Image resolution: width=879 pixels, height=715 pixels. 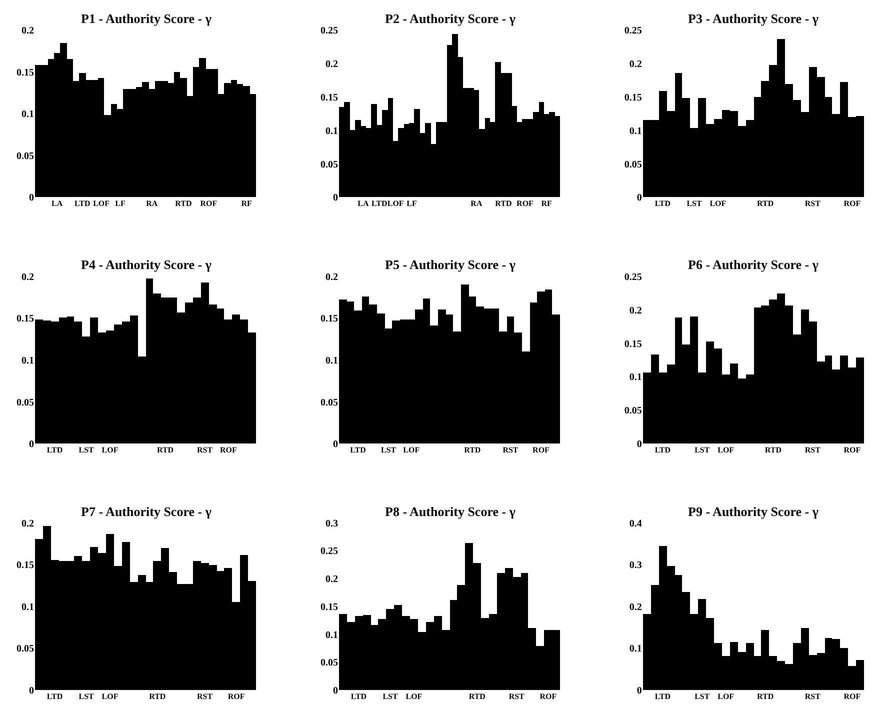 What do you see at coordinates (635, 524) in the screenshot?
I see `y-tick-label: 0.4` at bounding box center [635, 524].